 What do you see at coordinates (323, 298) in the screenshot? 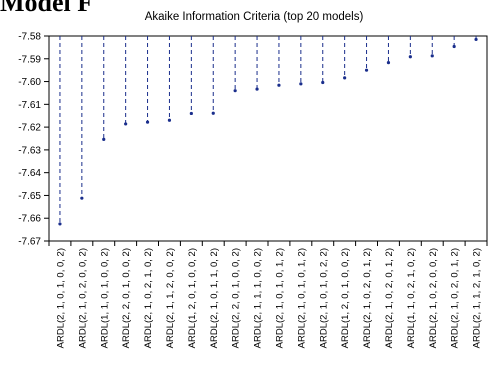
I see `x-category-label: ARDL(2, 1, 0, 1, 0, 2, 2)` at bounding box center [323, 298].